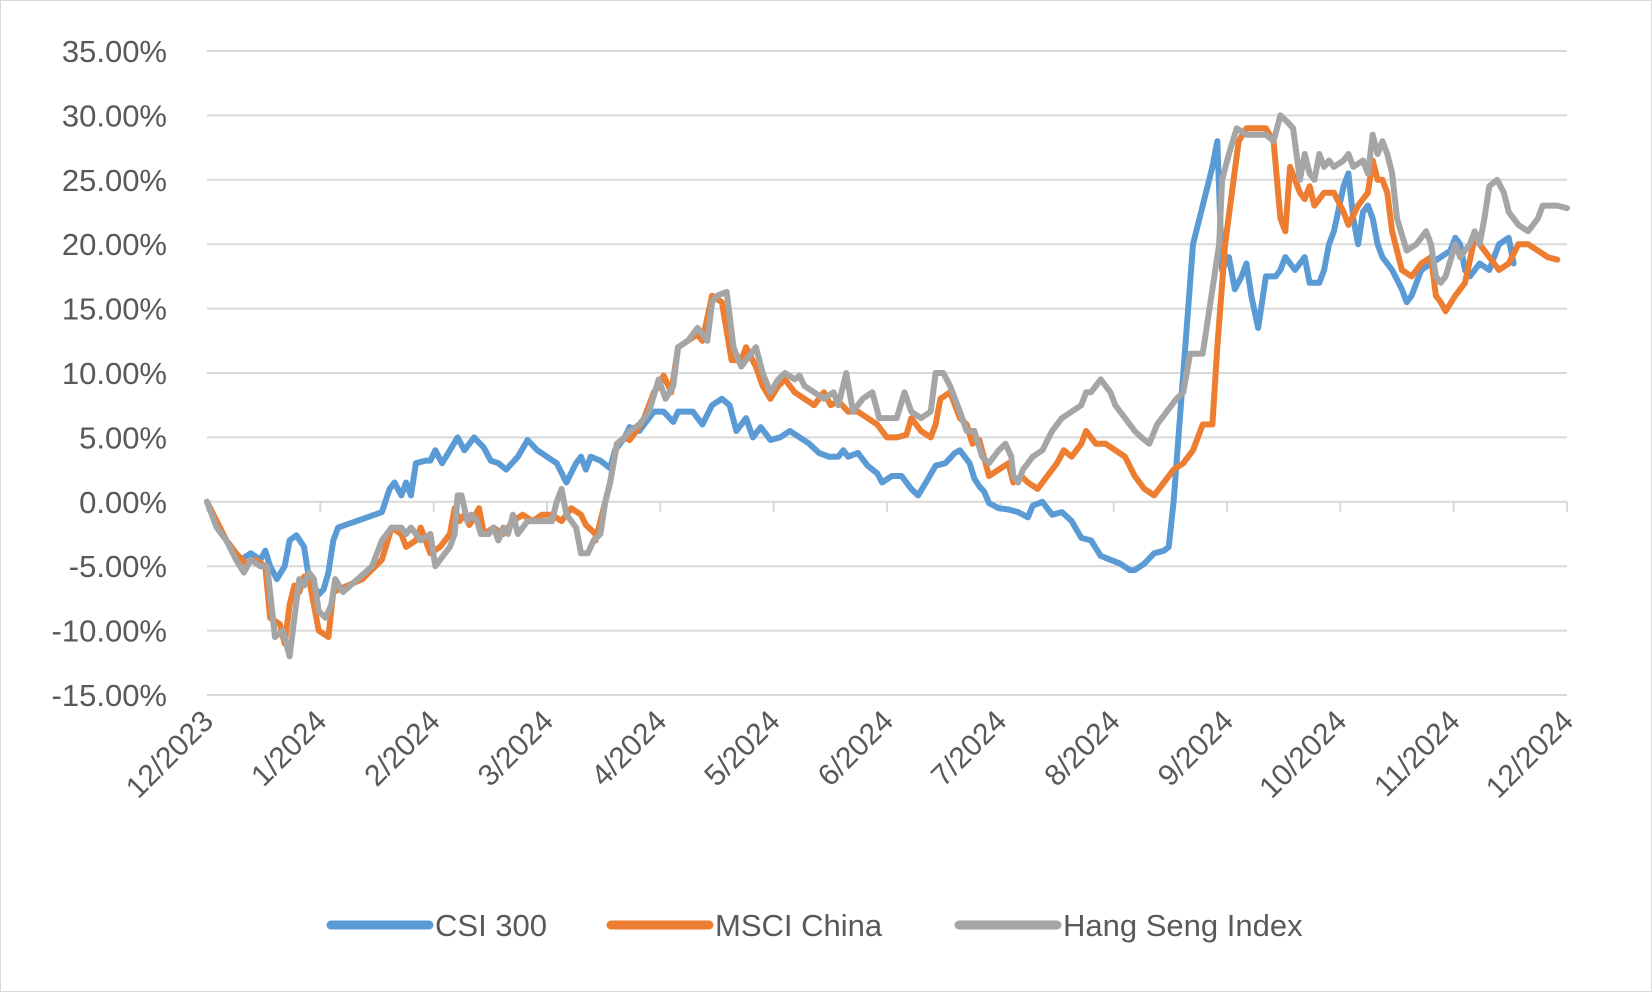  I want to click on x-tick-label: 1/2024, so click(289, 749).